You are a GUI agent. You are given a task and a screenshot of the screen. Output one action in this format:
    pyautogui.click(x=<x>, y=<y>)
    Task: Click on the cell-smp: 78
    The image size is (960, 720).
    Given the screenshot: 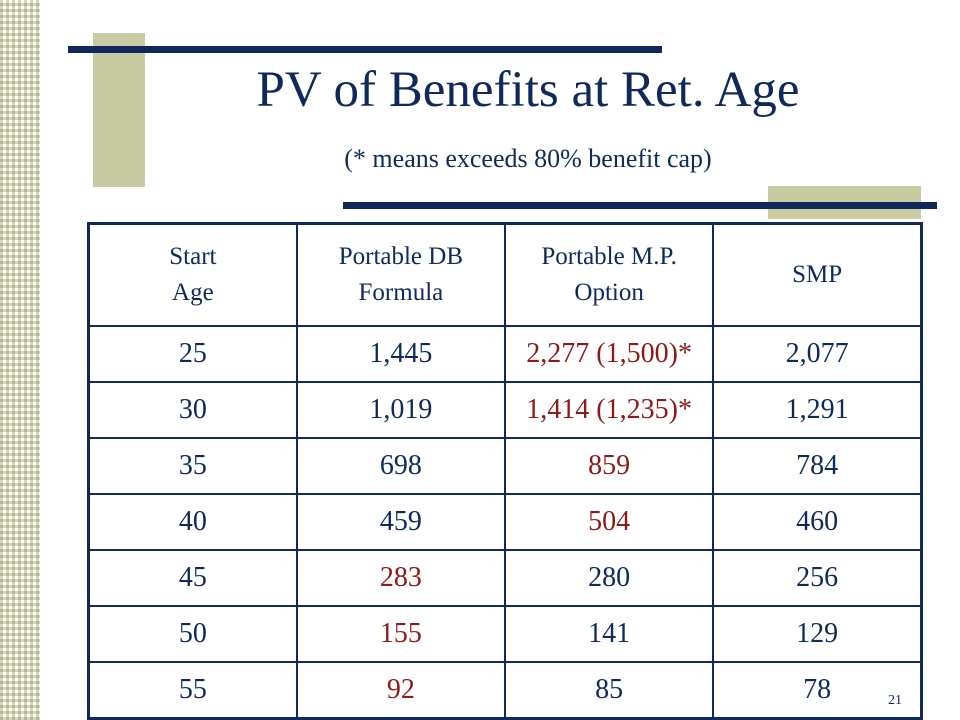 What is the action you would take?
    pyautogui.click(x=817, y=690)
    